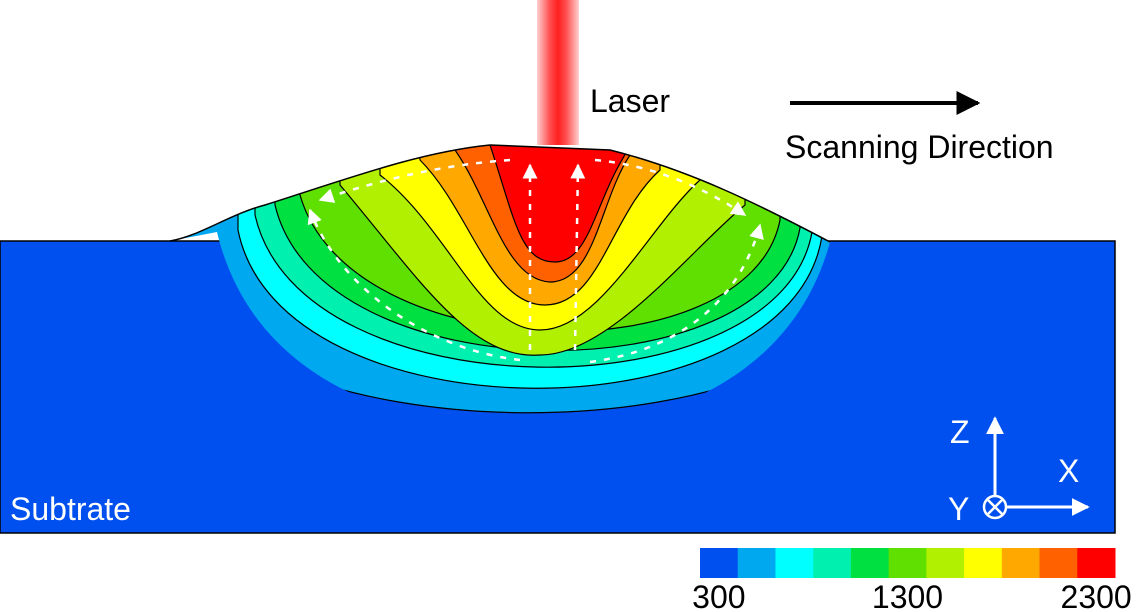 Image resolution: width=1139 pixels, height=612 pixels. I want to click on direction-label: Scanning Direction, so click(919, 147).